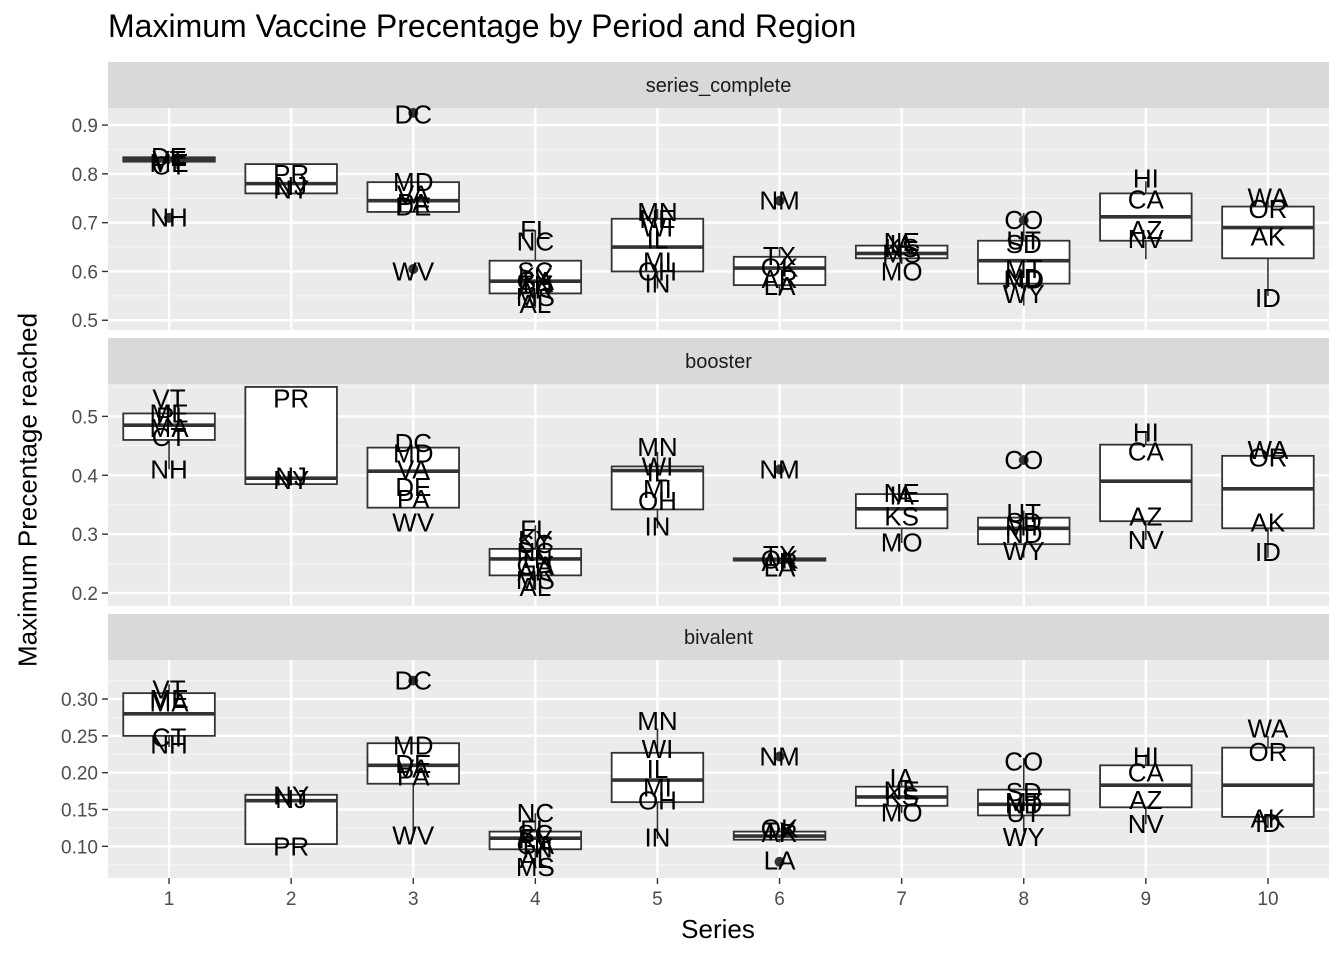  I want to click on y-tick-label: 0.5, so click(85, 417).